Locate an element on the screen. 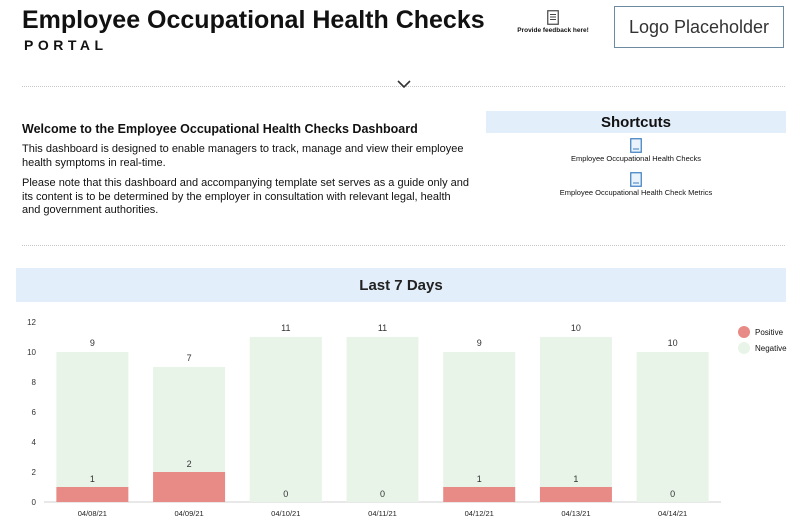 This screenshot has width=800, height=526. feedback-button: Provide feedback here! is located at coordinates (553, 22).